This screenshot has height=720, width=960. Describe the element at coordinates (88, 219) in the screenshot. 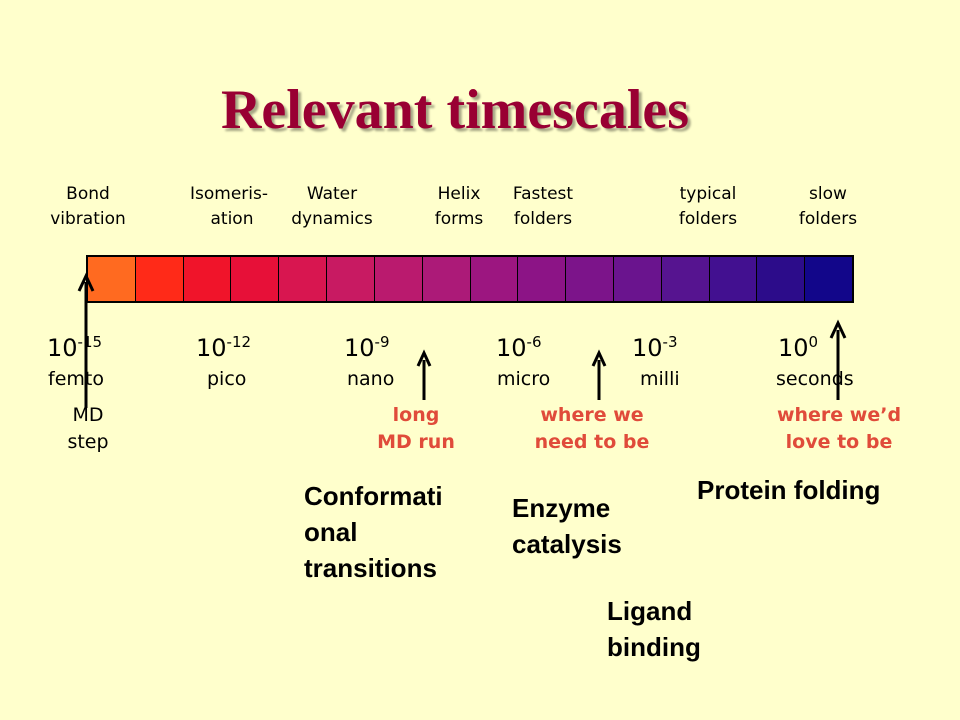

I see `label-line: vibration` at that location.